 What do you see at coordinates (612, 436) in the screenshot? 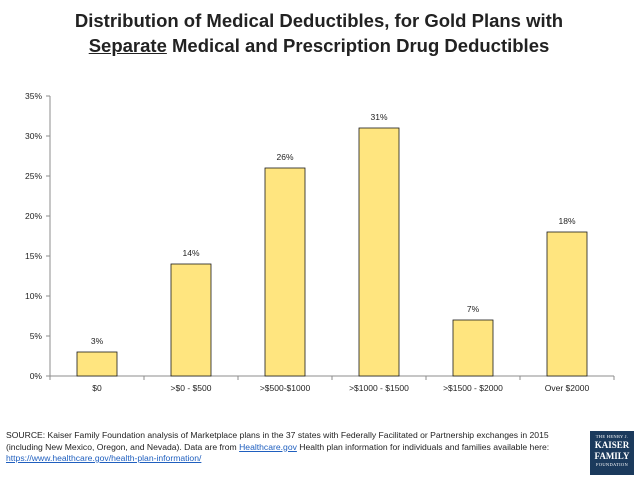
I see `logo-line1: THE HENRY J.` at bounding box center [612, 436].